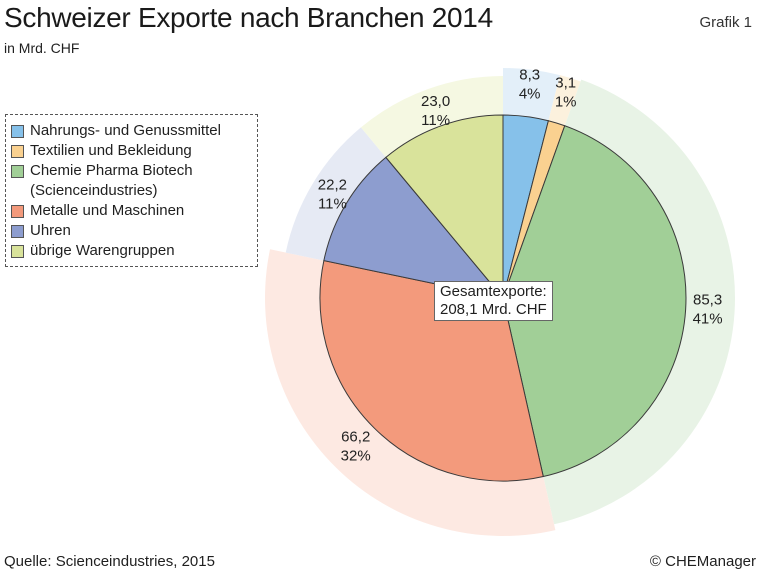 The height and width of the screenshot is (572, 760). Describe the element at coordinates (134, 231) in the screenshot. I see `legend-item: Uhren` at that location.